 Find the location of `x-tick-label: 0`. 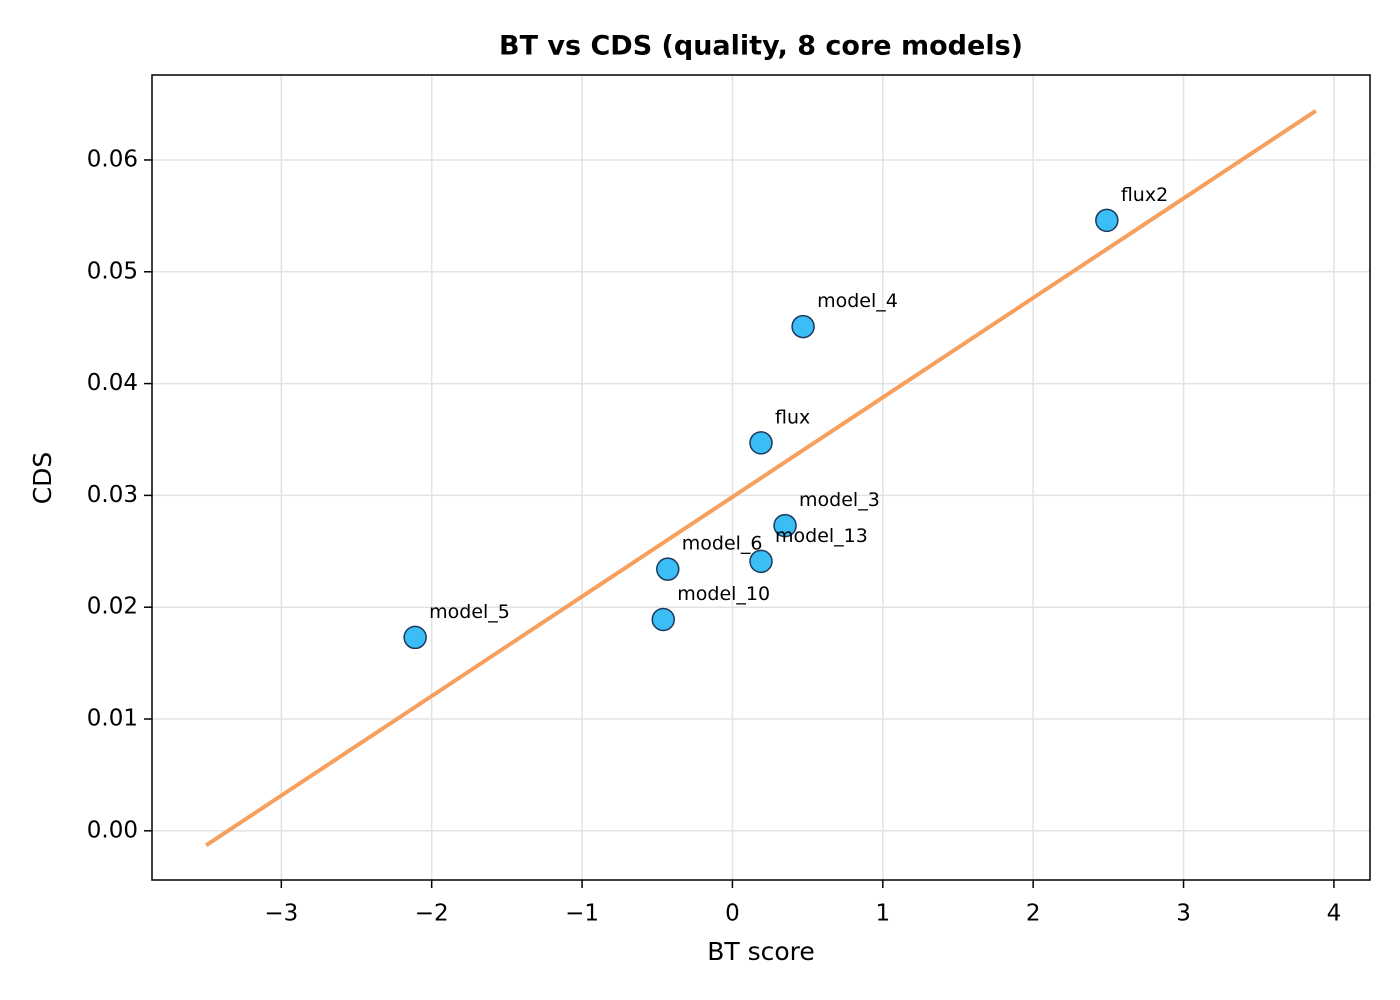

x-tick-label: 0 is located at coordinates (732, 914).